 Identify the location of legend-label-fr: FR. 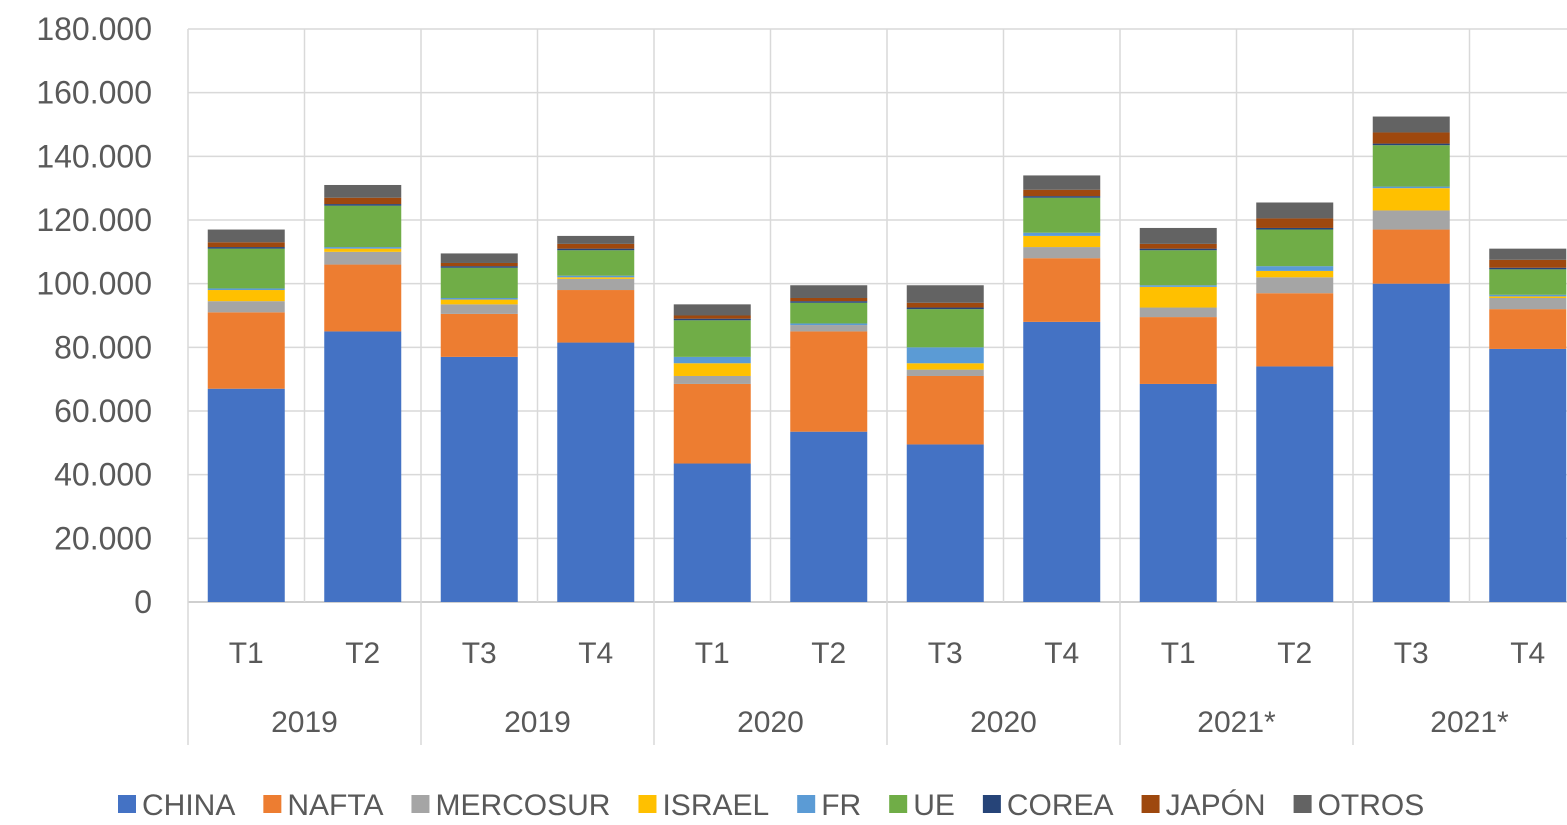
(841, 804).